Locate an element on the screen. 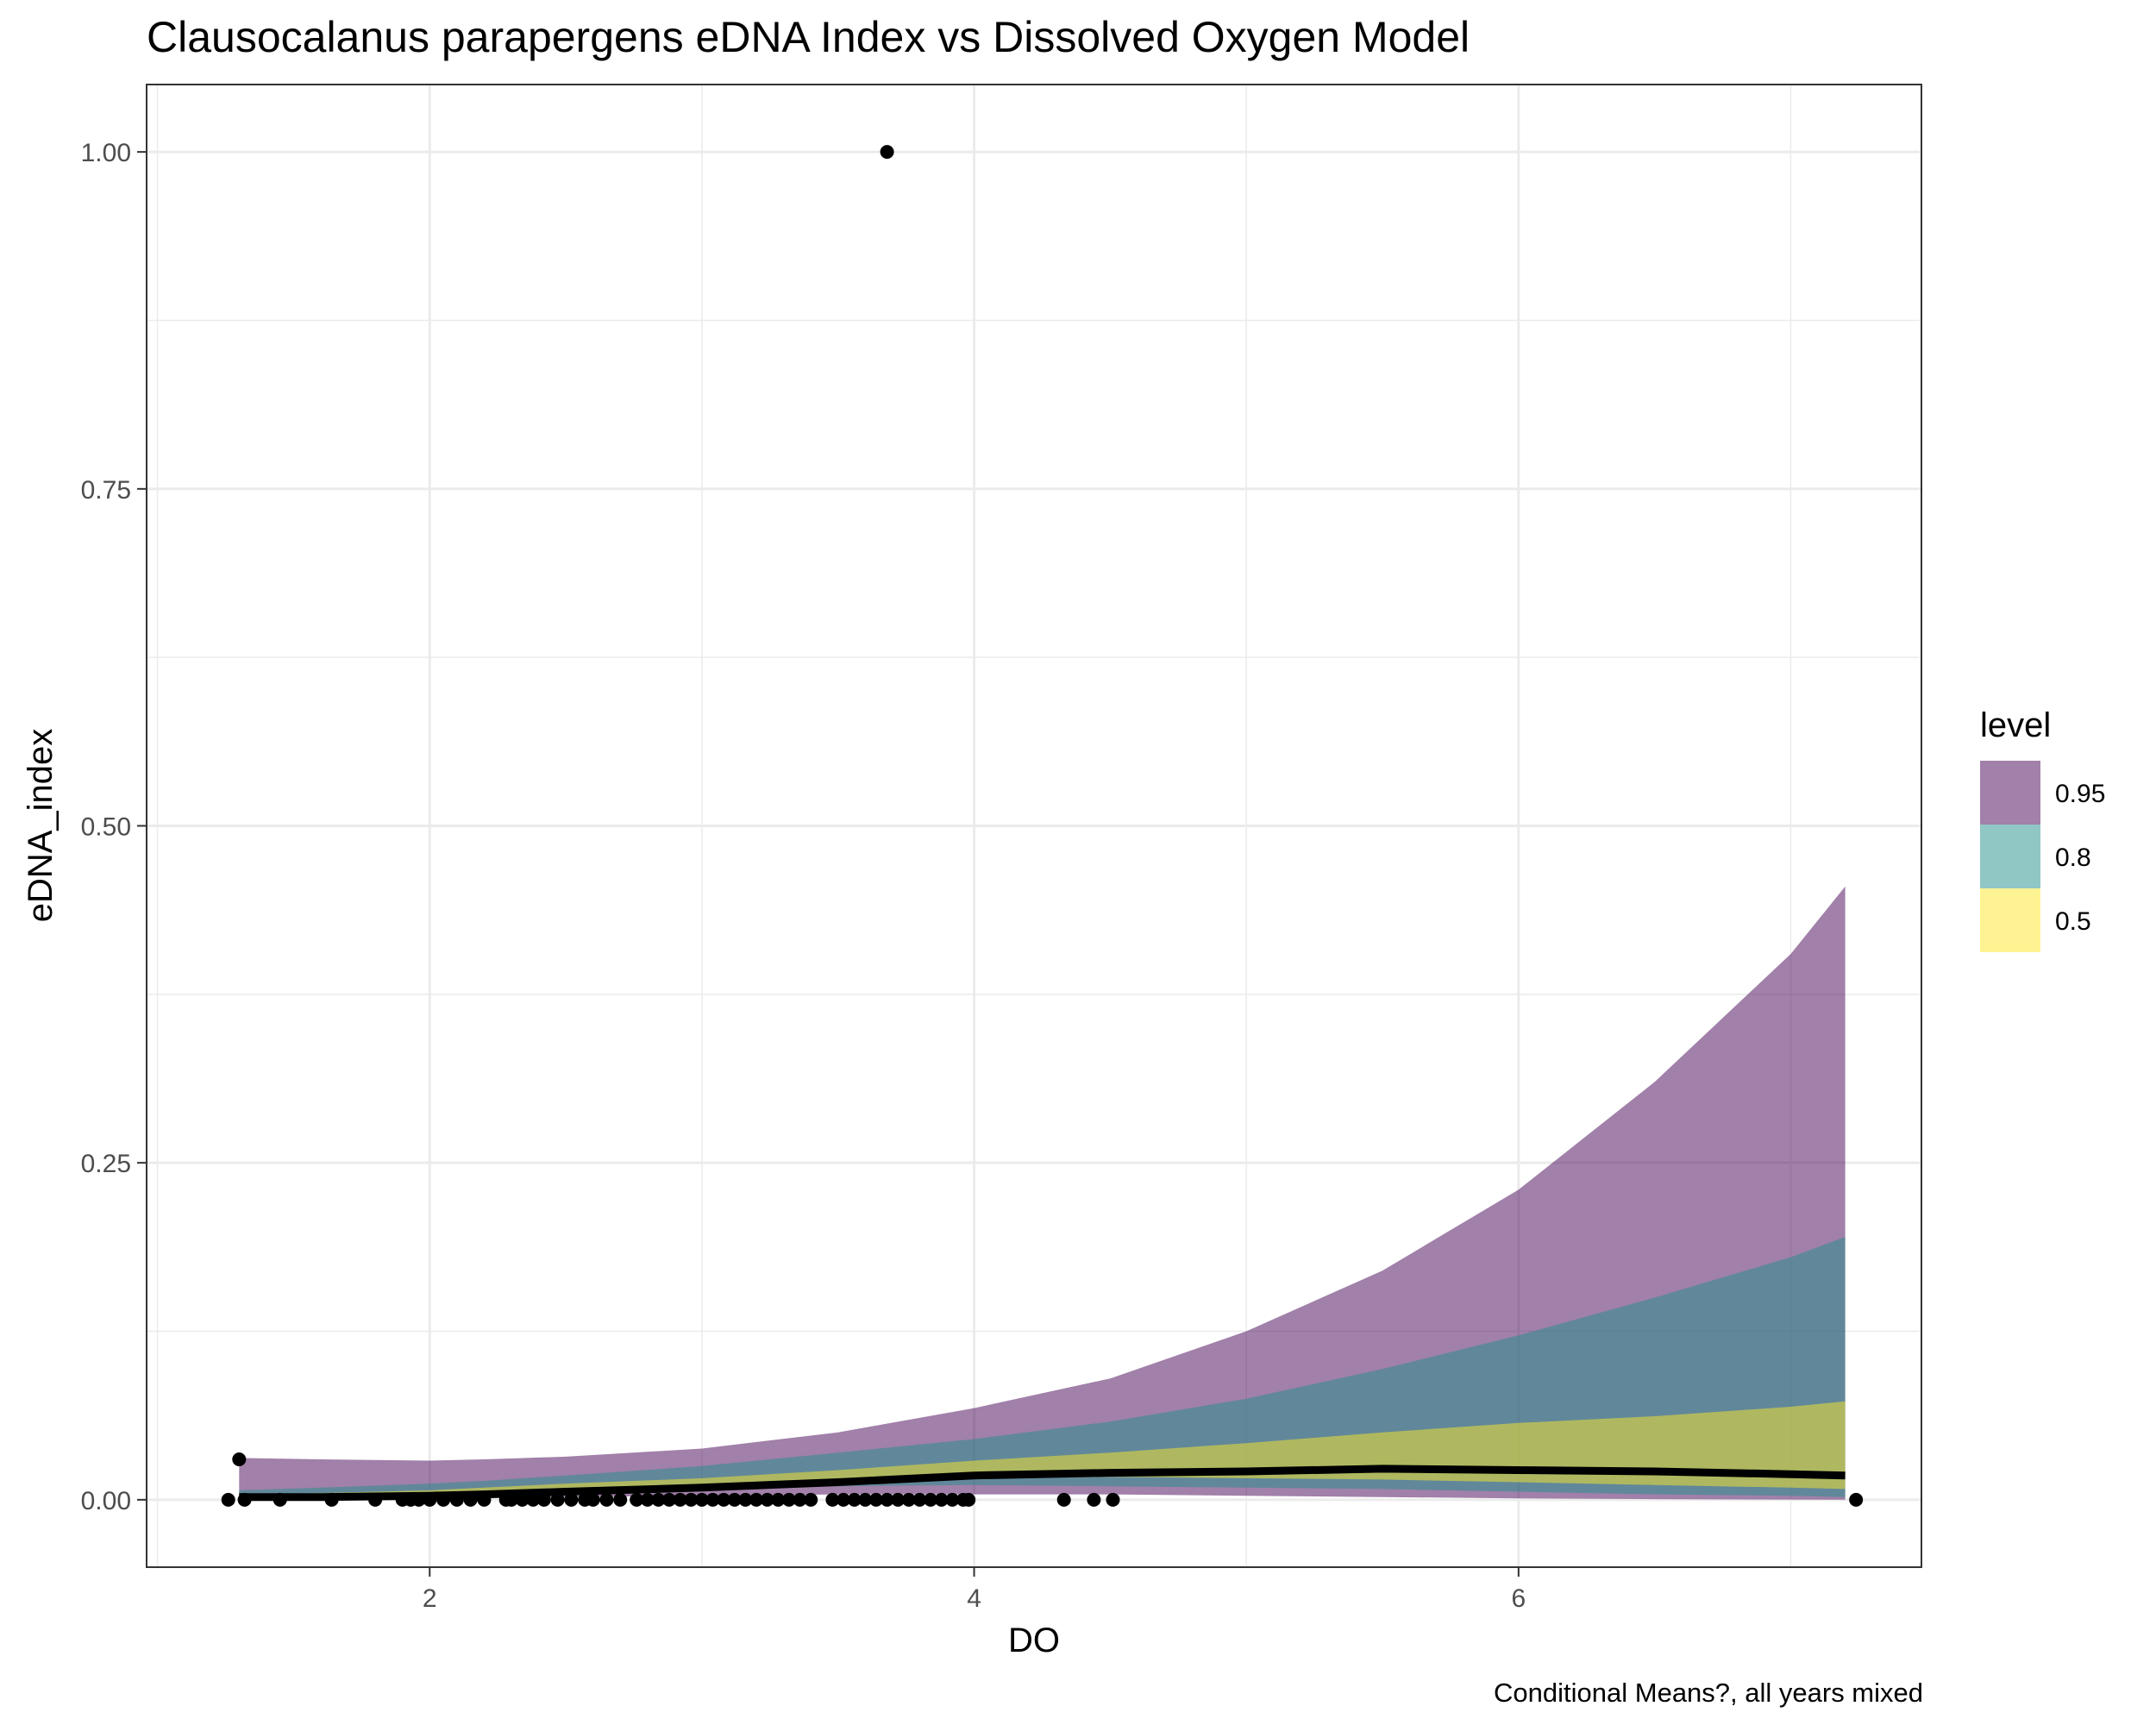 Image resolution: width=2156 pixels, height=1725 pixels. x-axis-ticks: 2 4 6 is located at coordinates (974, 1590).